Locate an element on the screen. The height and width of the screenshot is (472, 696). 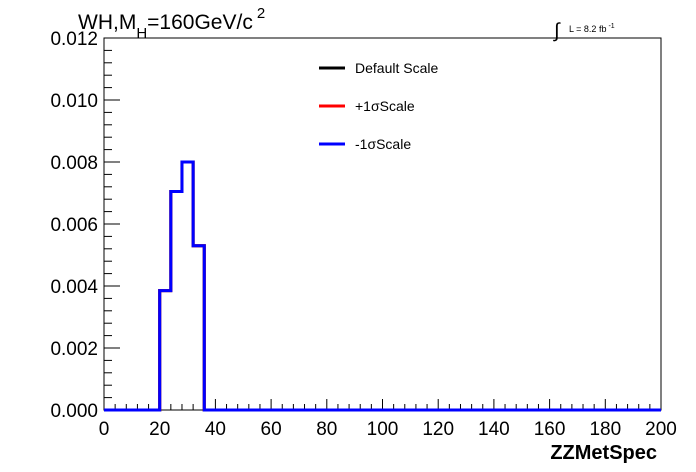
x-tick-label: 180 is located at coordinates (605, 429).